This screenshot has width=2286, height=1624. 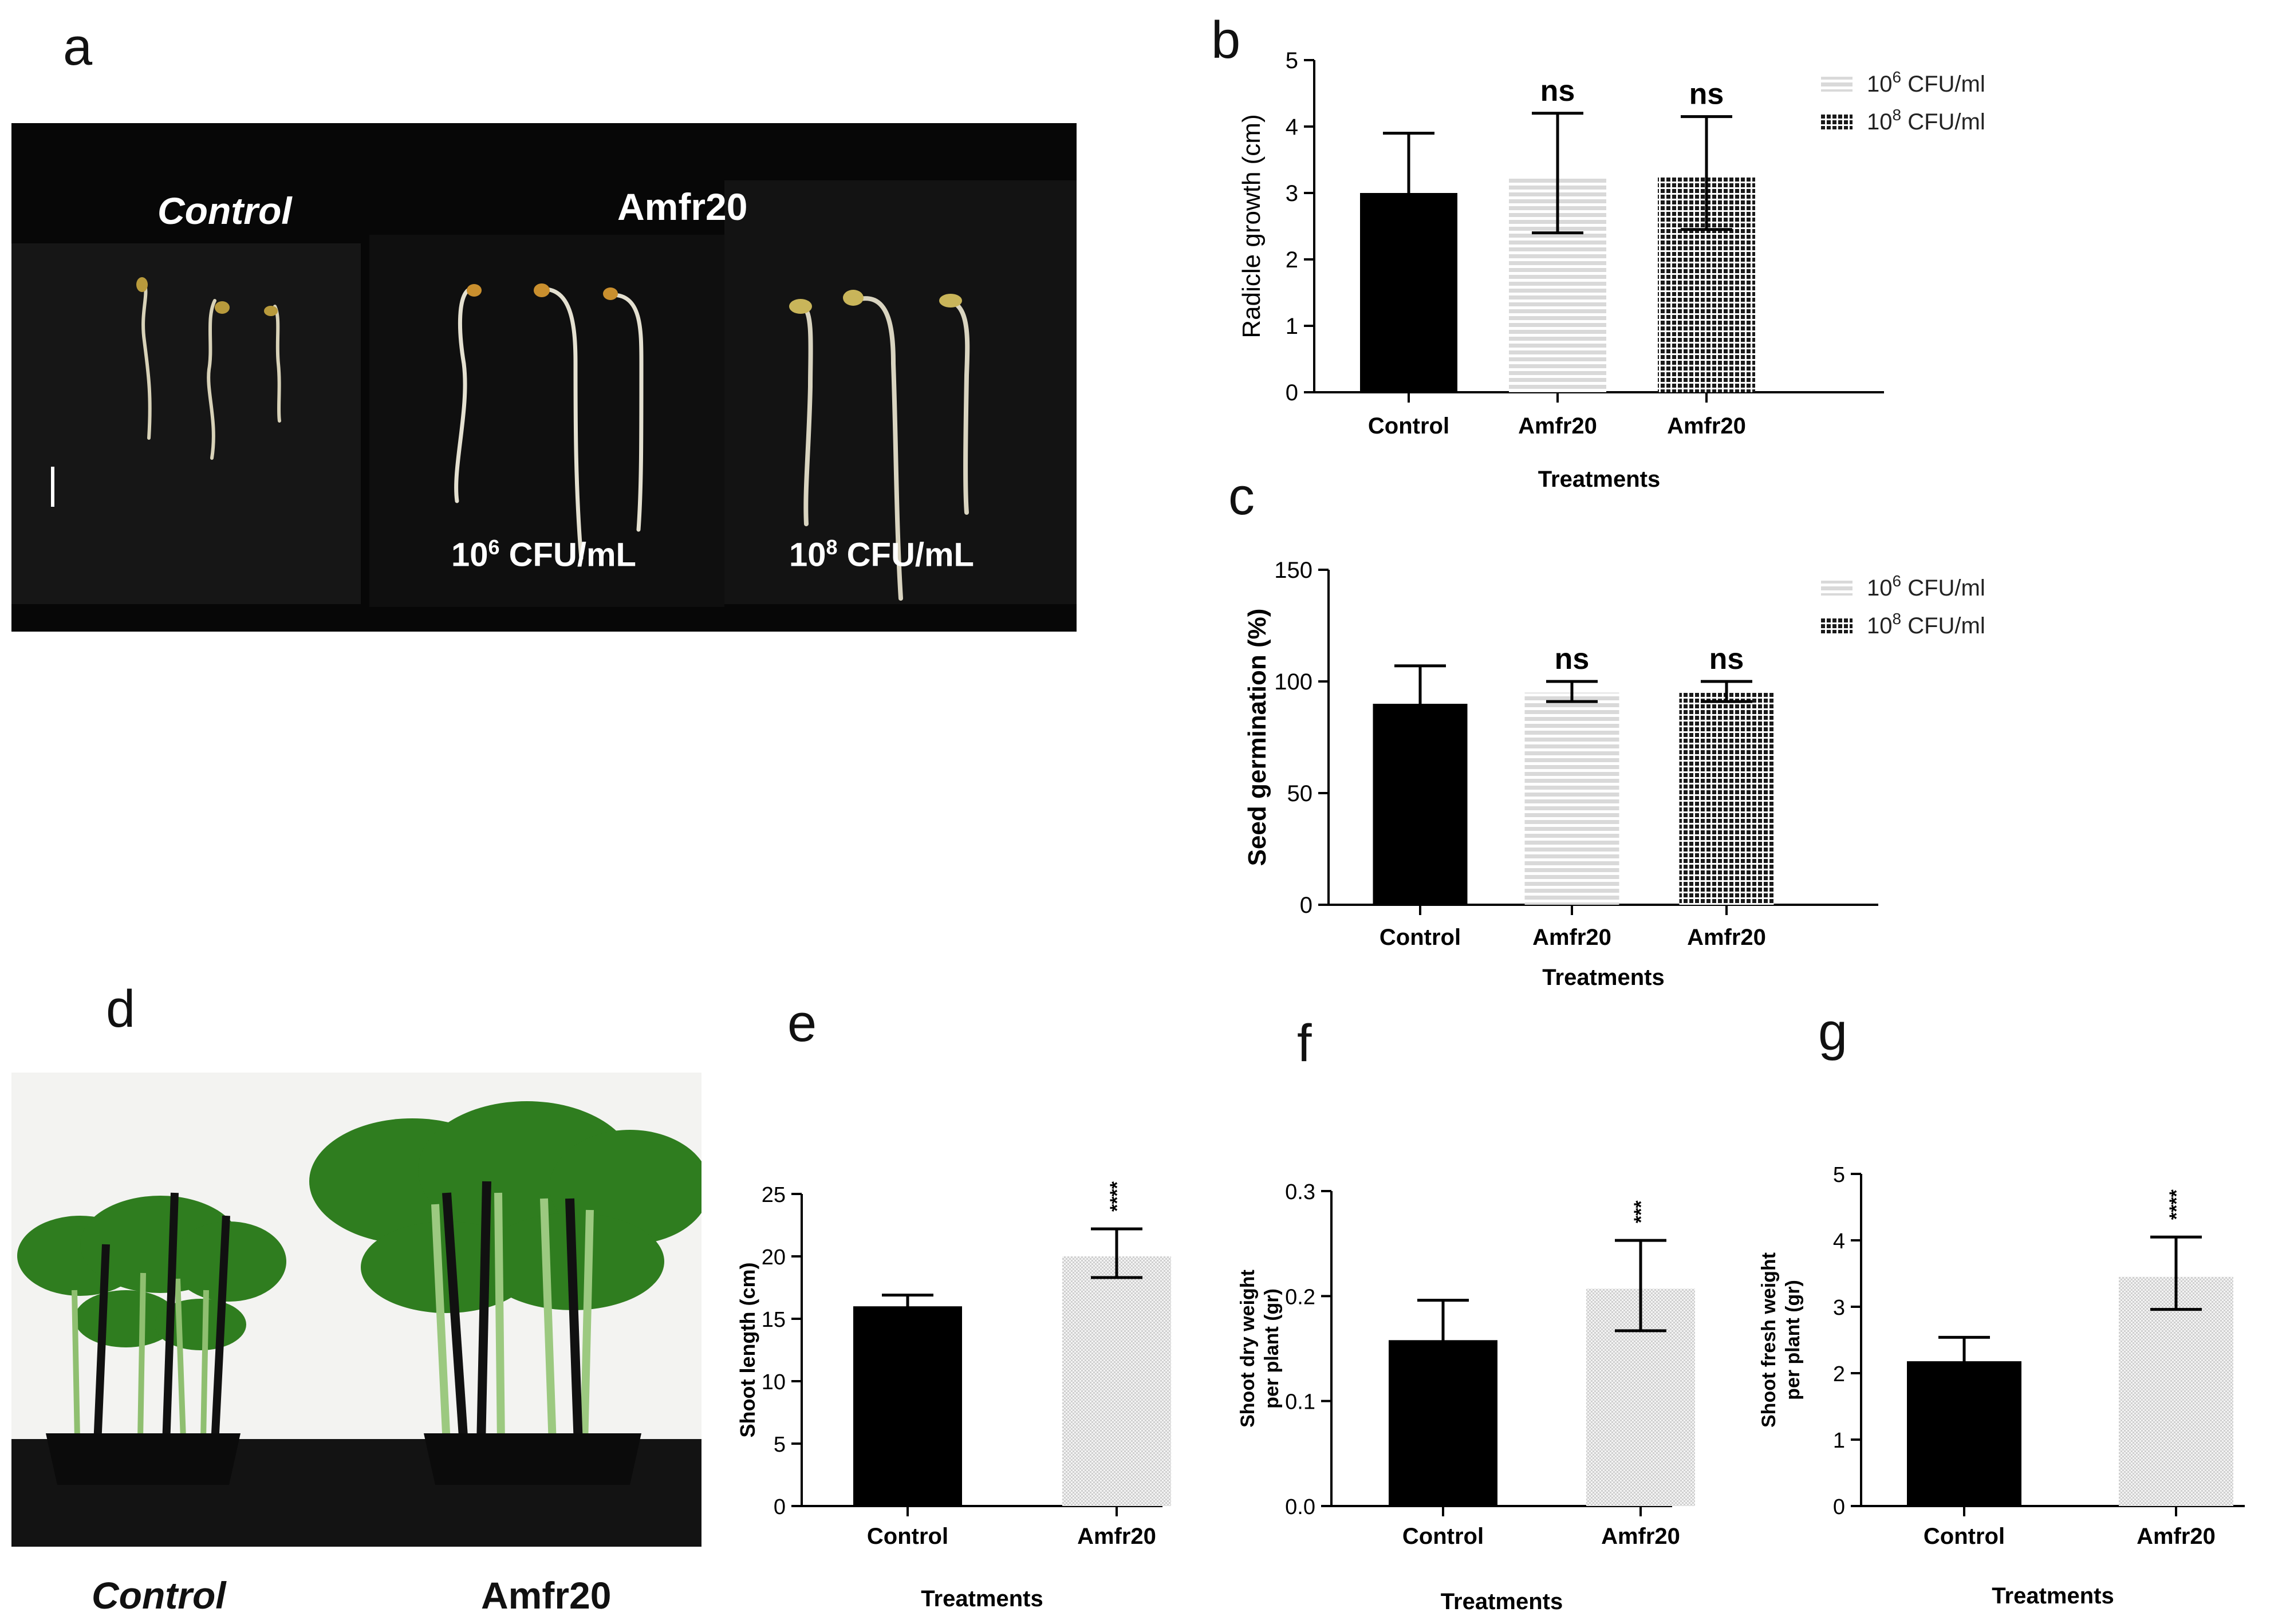 I want to click on y-axis-title: Shoot fresh weight, so click(x=1769, y=1340).